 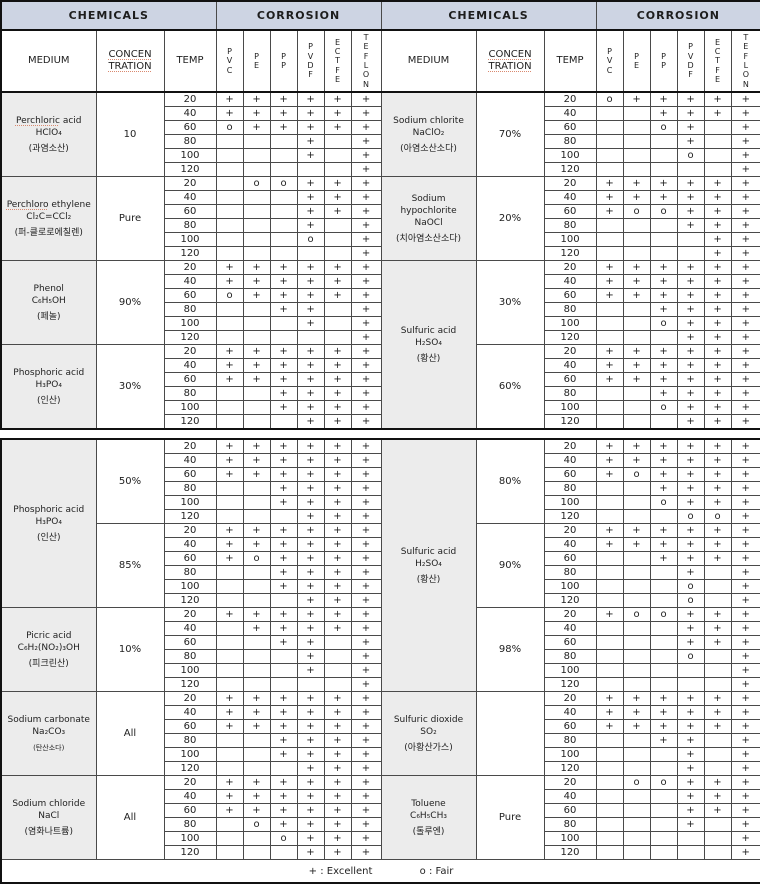 What do you see at coordinates (428, 134) in the screenshot?
I see `medium-cell: Sodium chlorite NaClO₂ (아염소산소다)` at bounding box center [428, 134].